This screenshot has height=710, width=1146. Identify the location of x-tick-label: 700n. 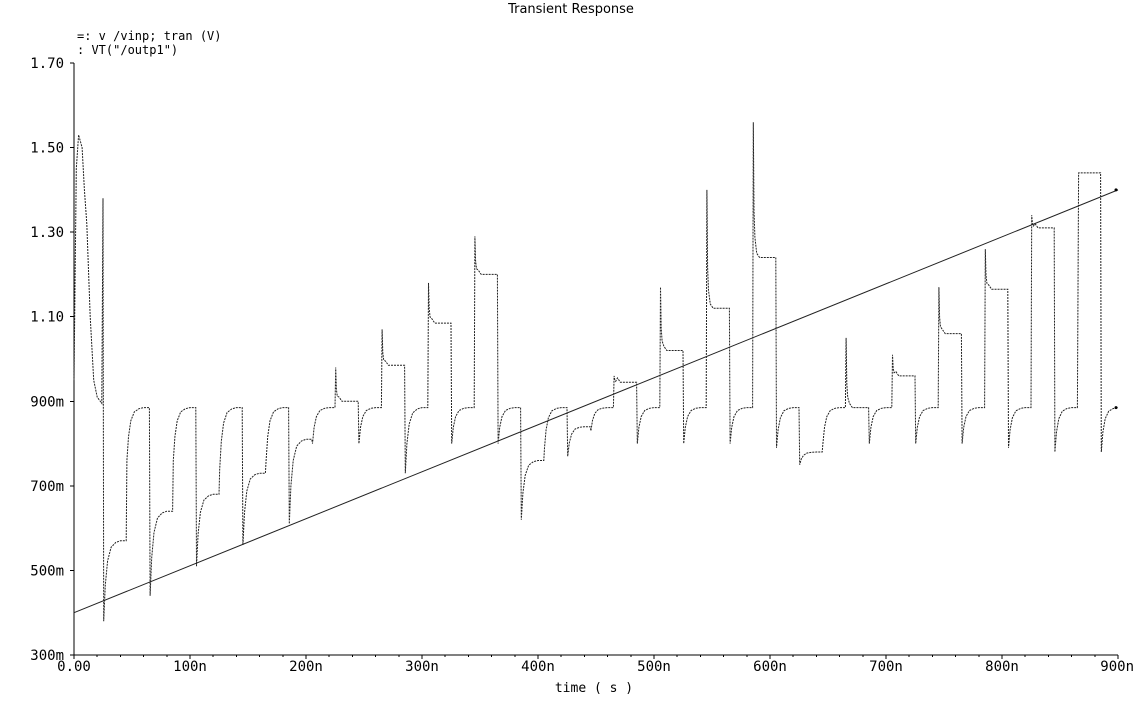
(886, 667).